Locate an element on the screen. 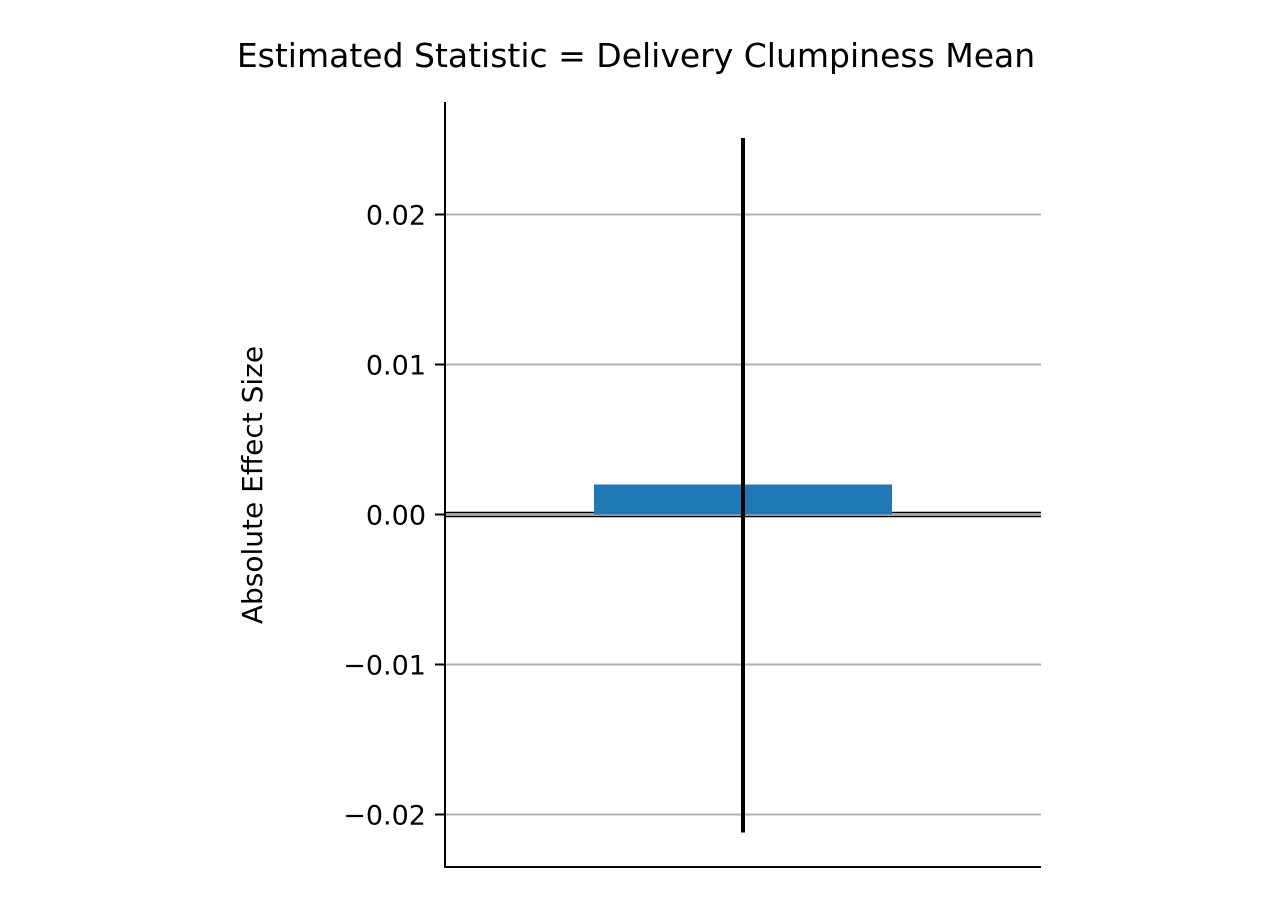  y-tick-label: 0.02 is located at coordinates (396, 216).